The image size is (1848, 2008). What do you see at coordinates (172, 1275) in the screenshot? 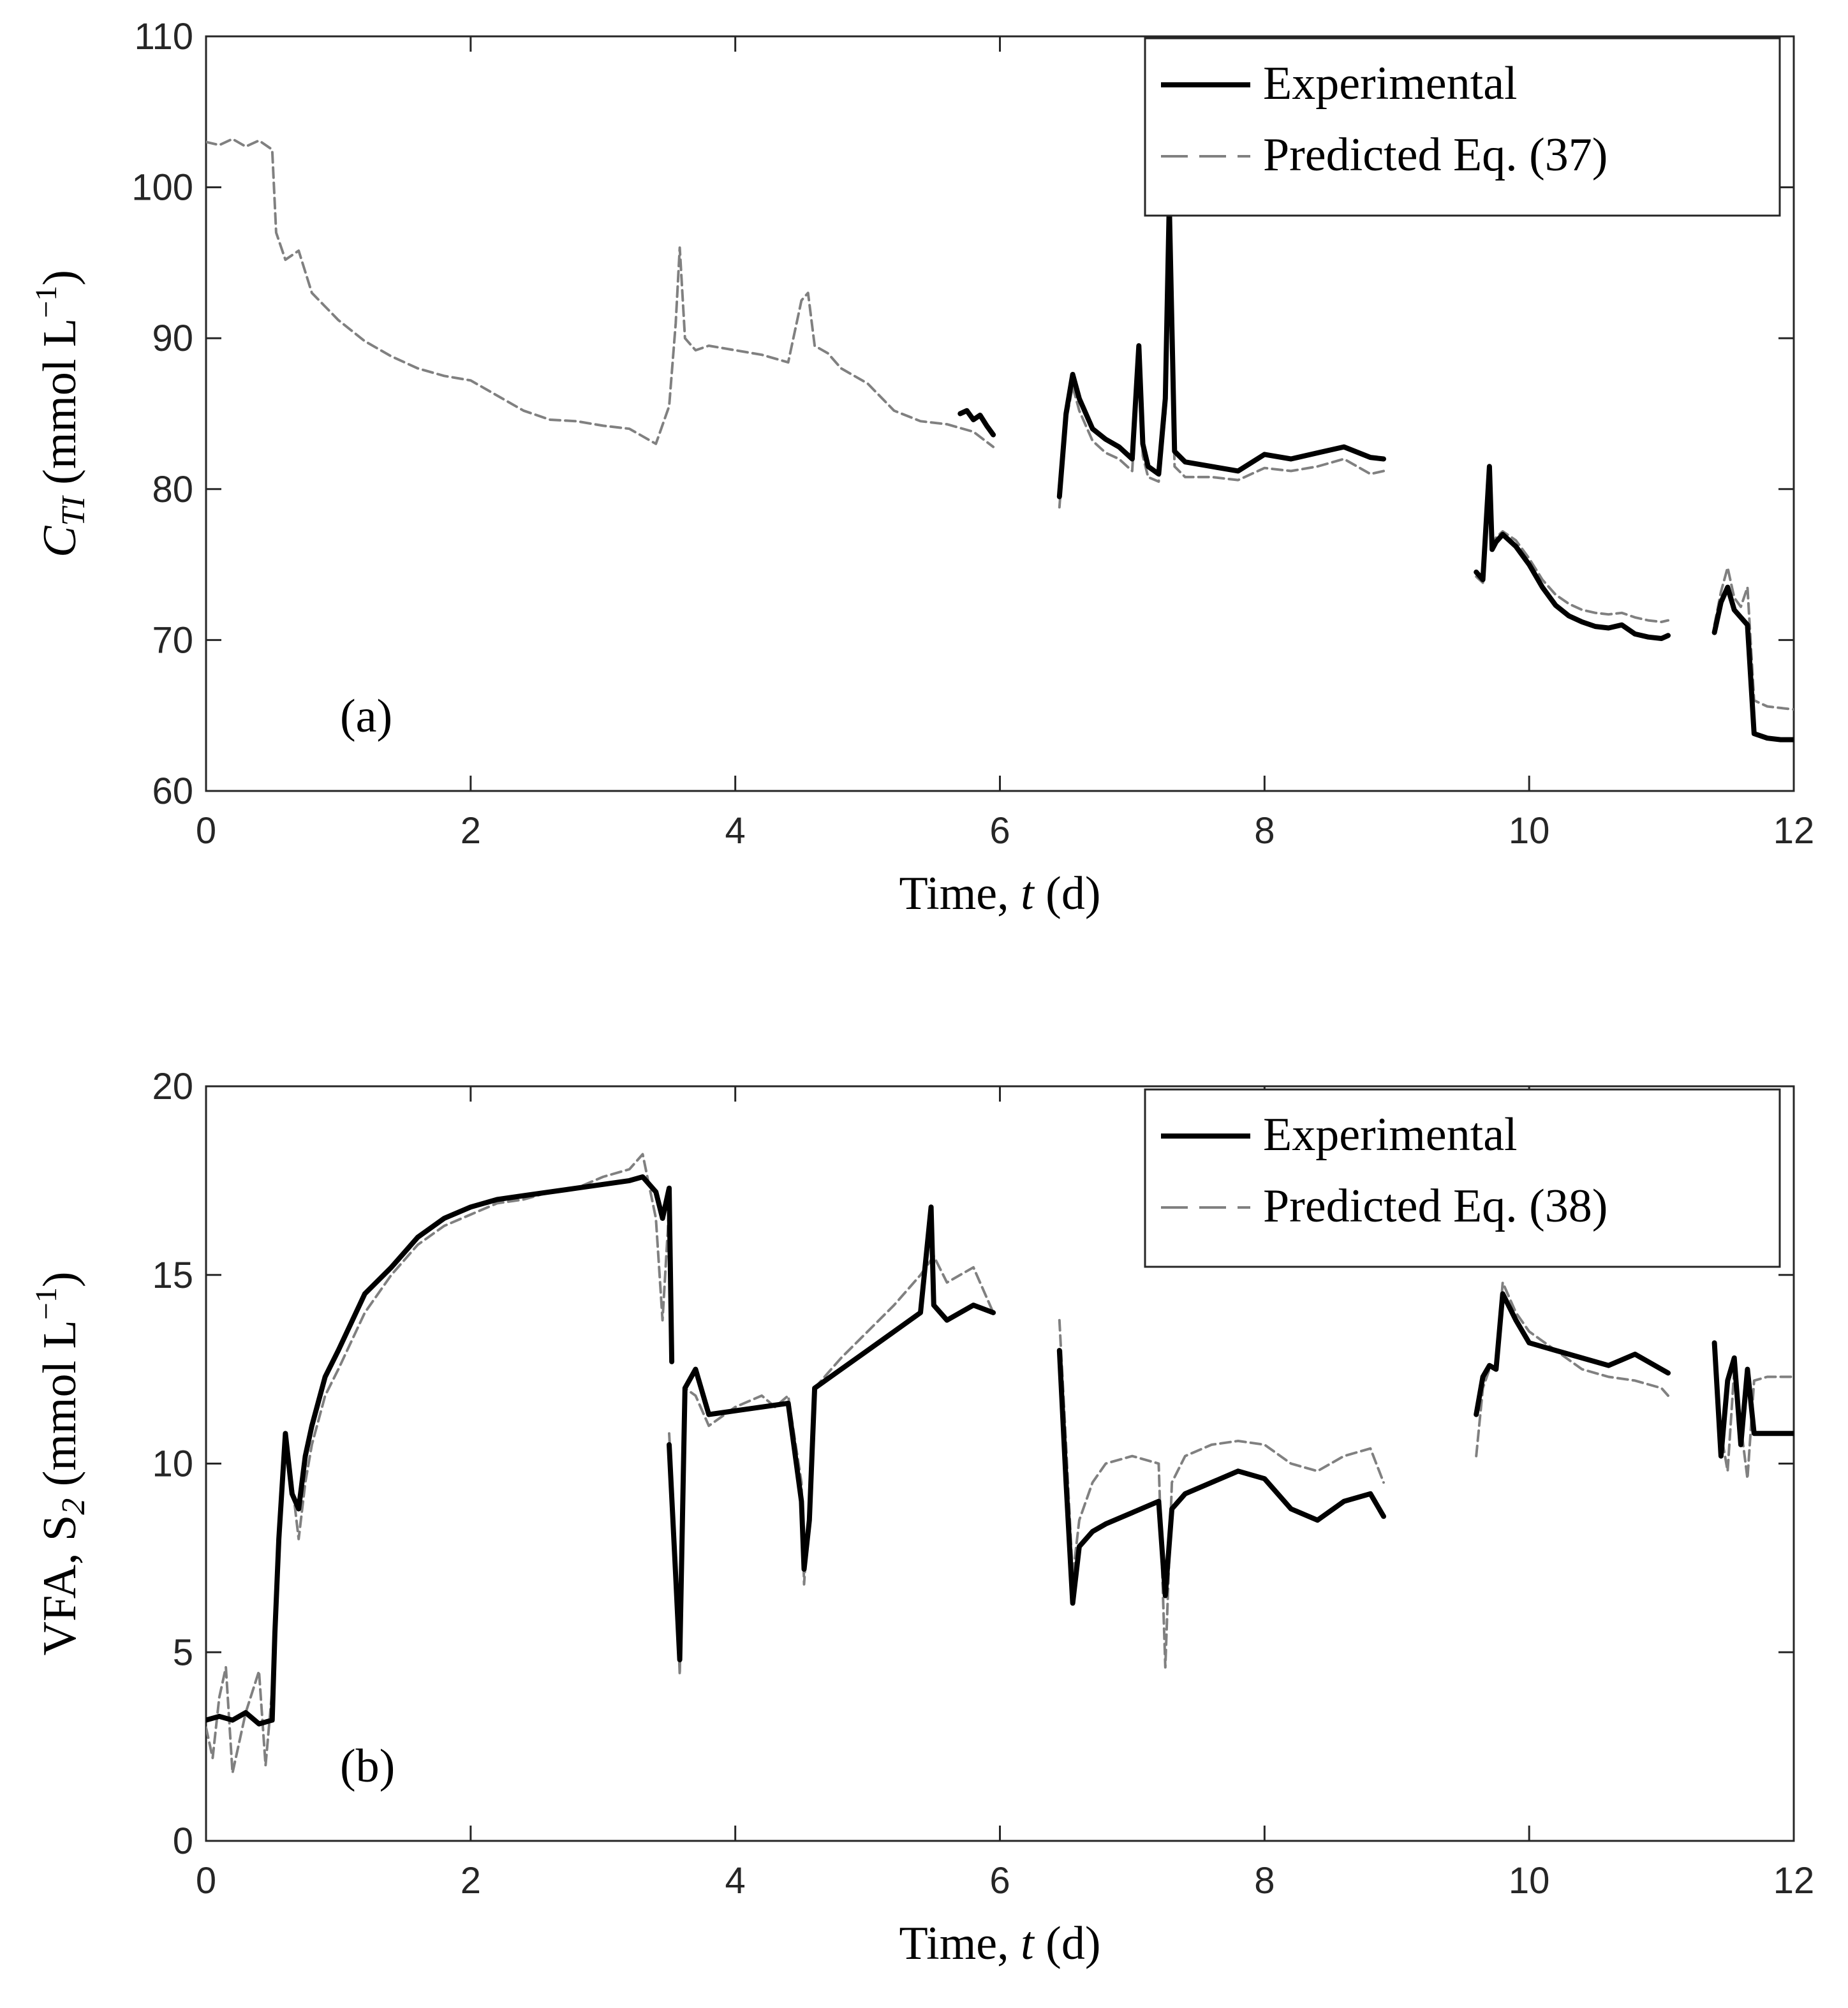
I see `y-tick-label: 15` at bounding box center [172, 1275].